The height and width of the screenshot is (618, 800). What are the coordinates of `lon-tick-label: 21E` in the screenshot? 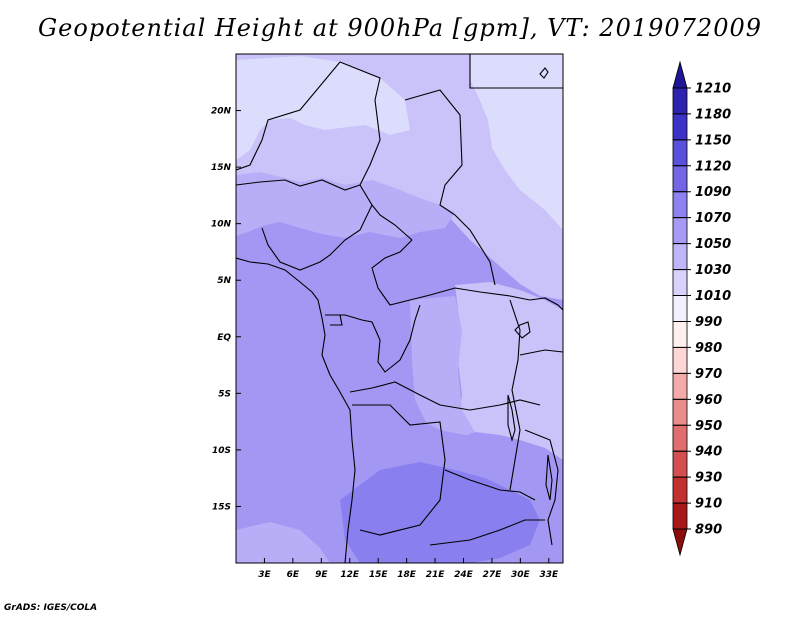 It's located at (436, 575).